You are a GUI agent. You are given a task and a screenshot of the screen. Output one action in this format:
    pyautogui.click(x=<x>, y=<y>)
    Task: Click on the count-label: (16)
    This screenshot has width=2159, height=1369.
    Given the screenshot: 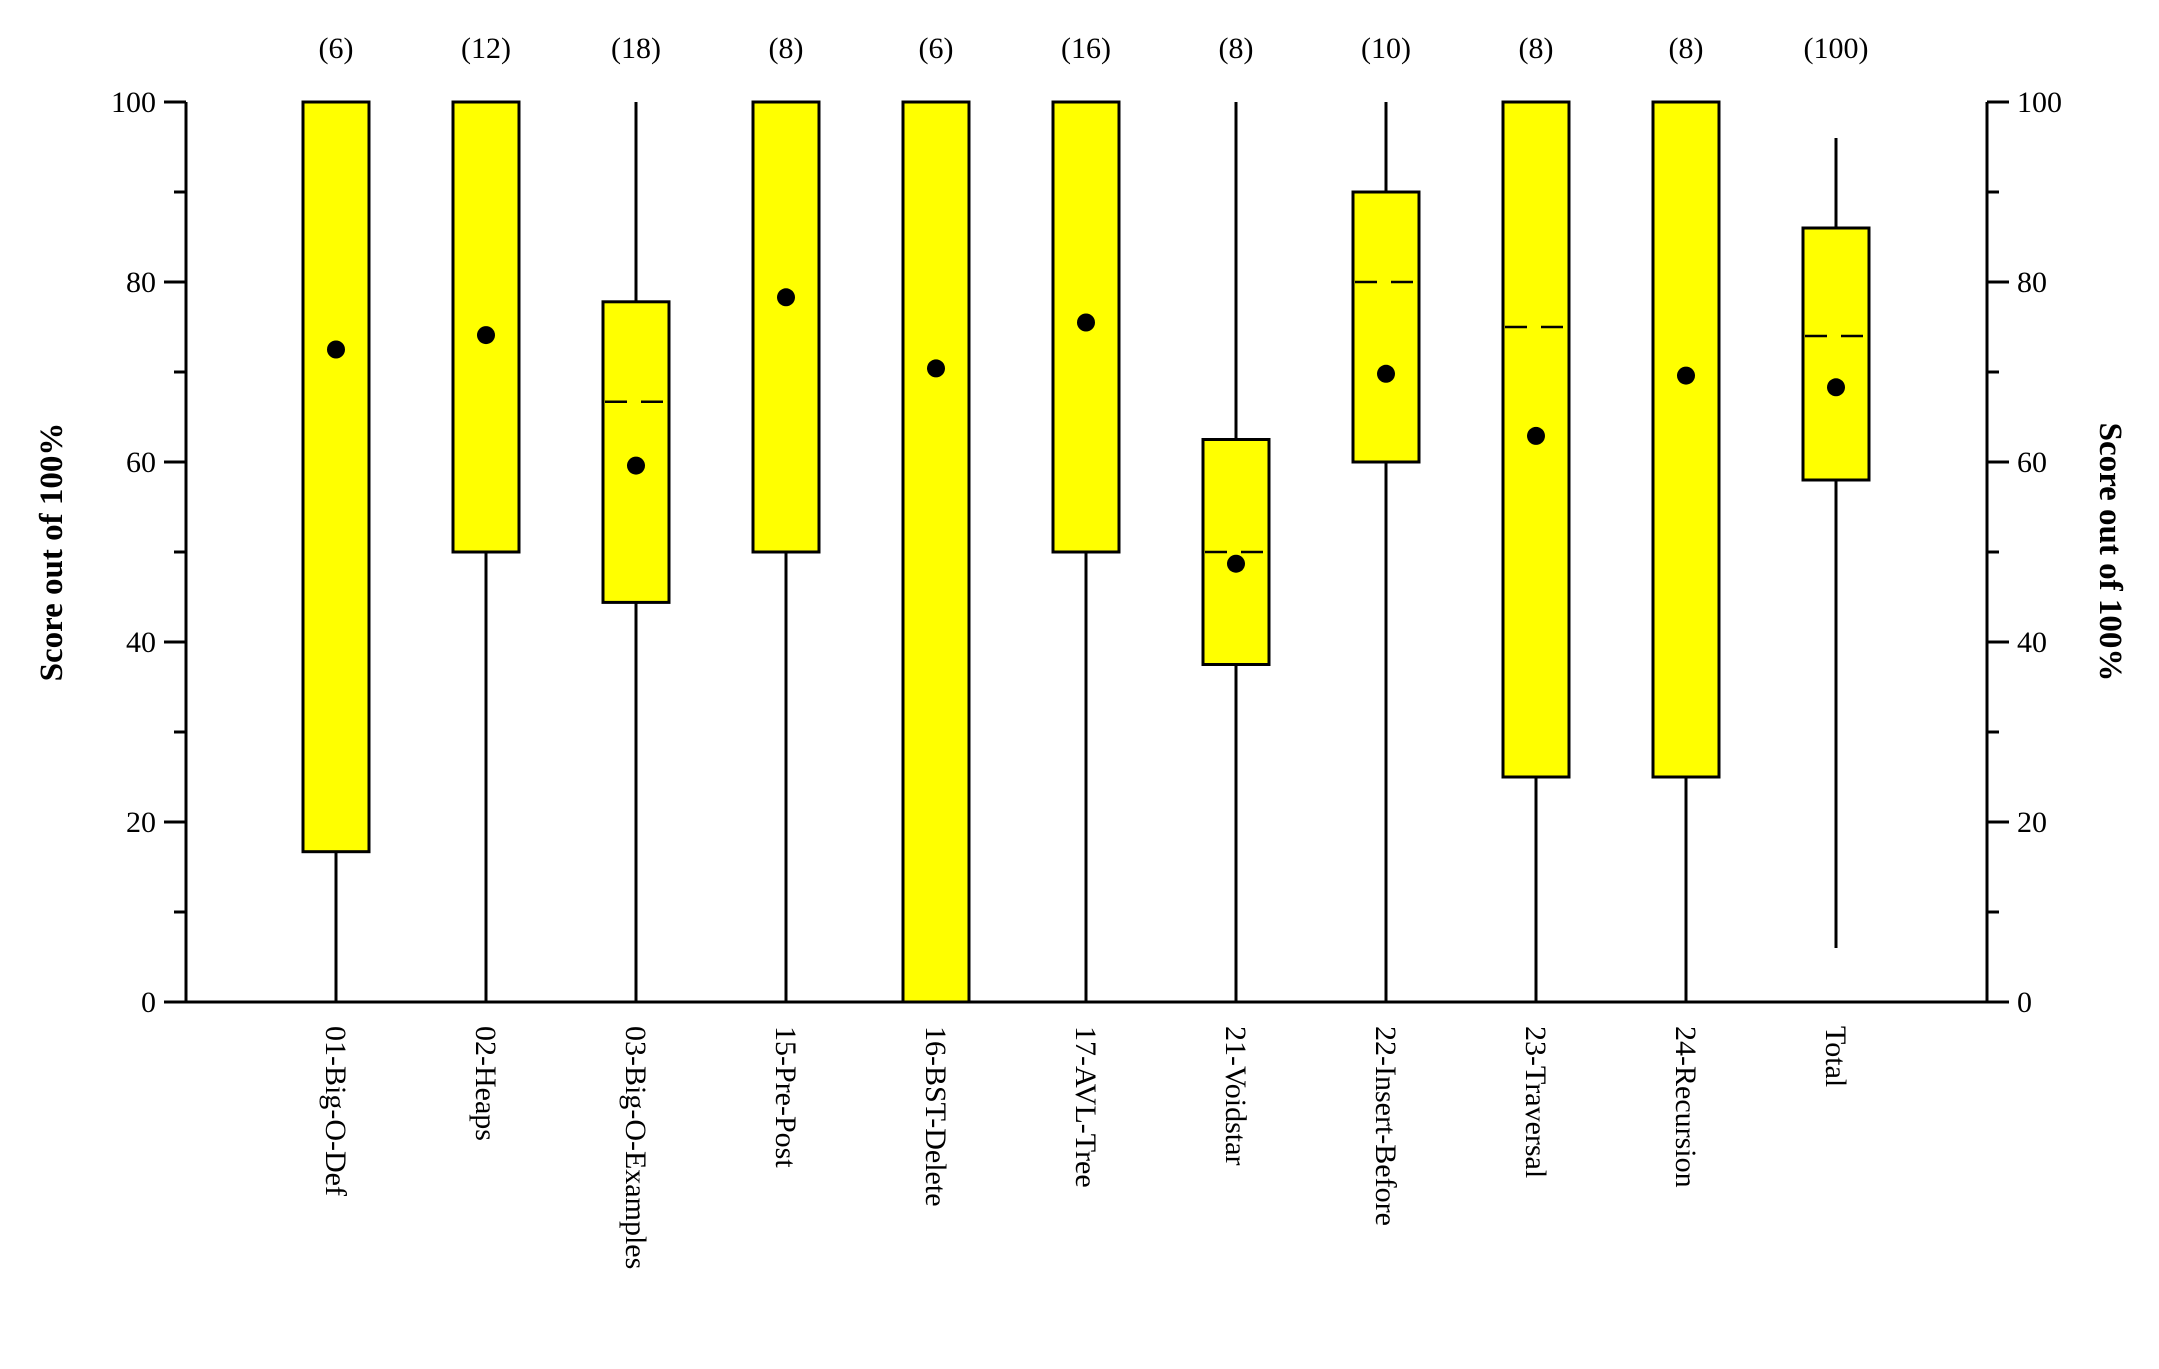 What is the action you would take?
    pyautogui.click(x=1086, y=48)
    